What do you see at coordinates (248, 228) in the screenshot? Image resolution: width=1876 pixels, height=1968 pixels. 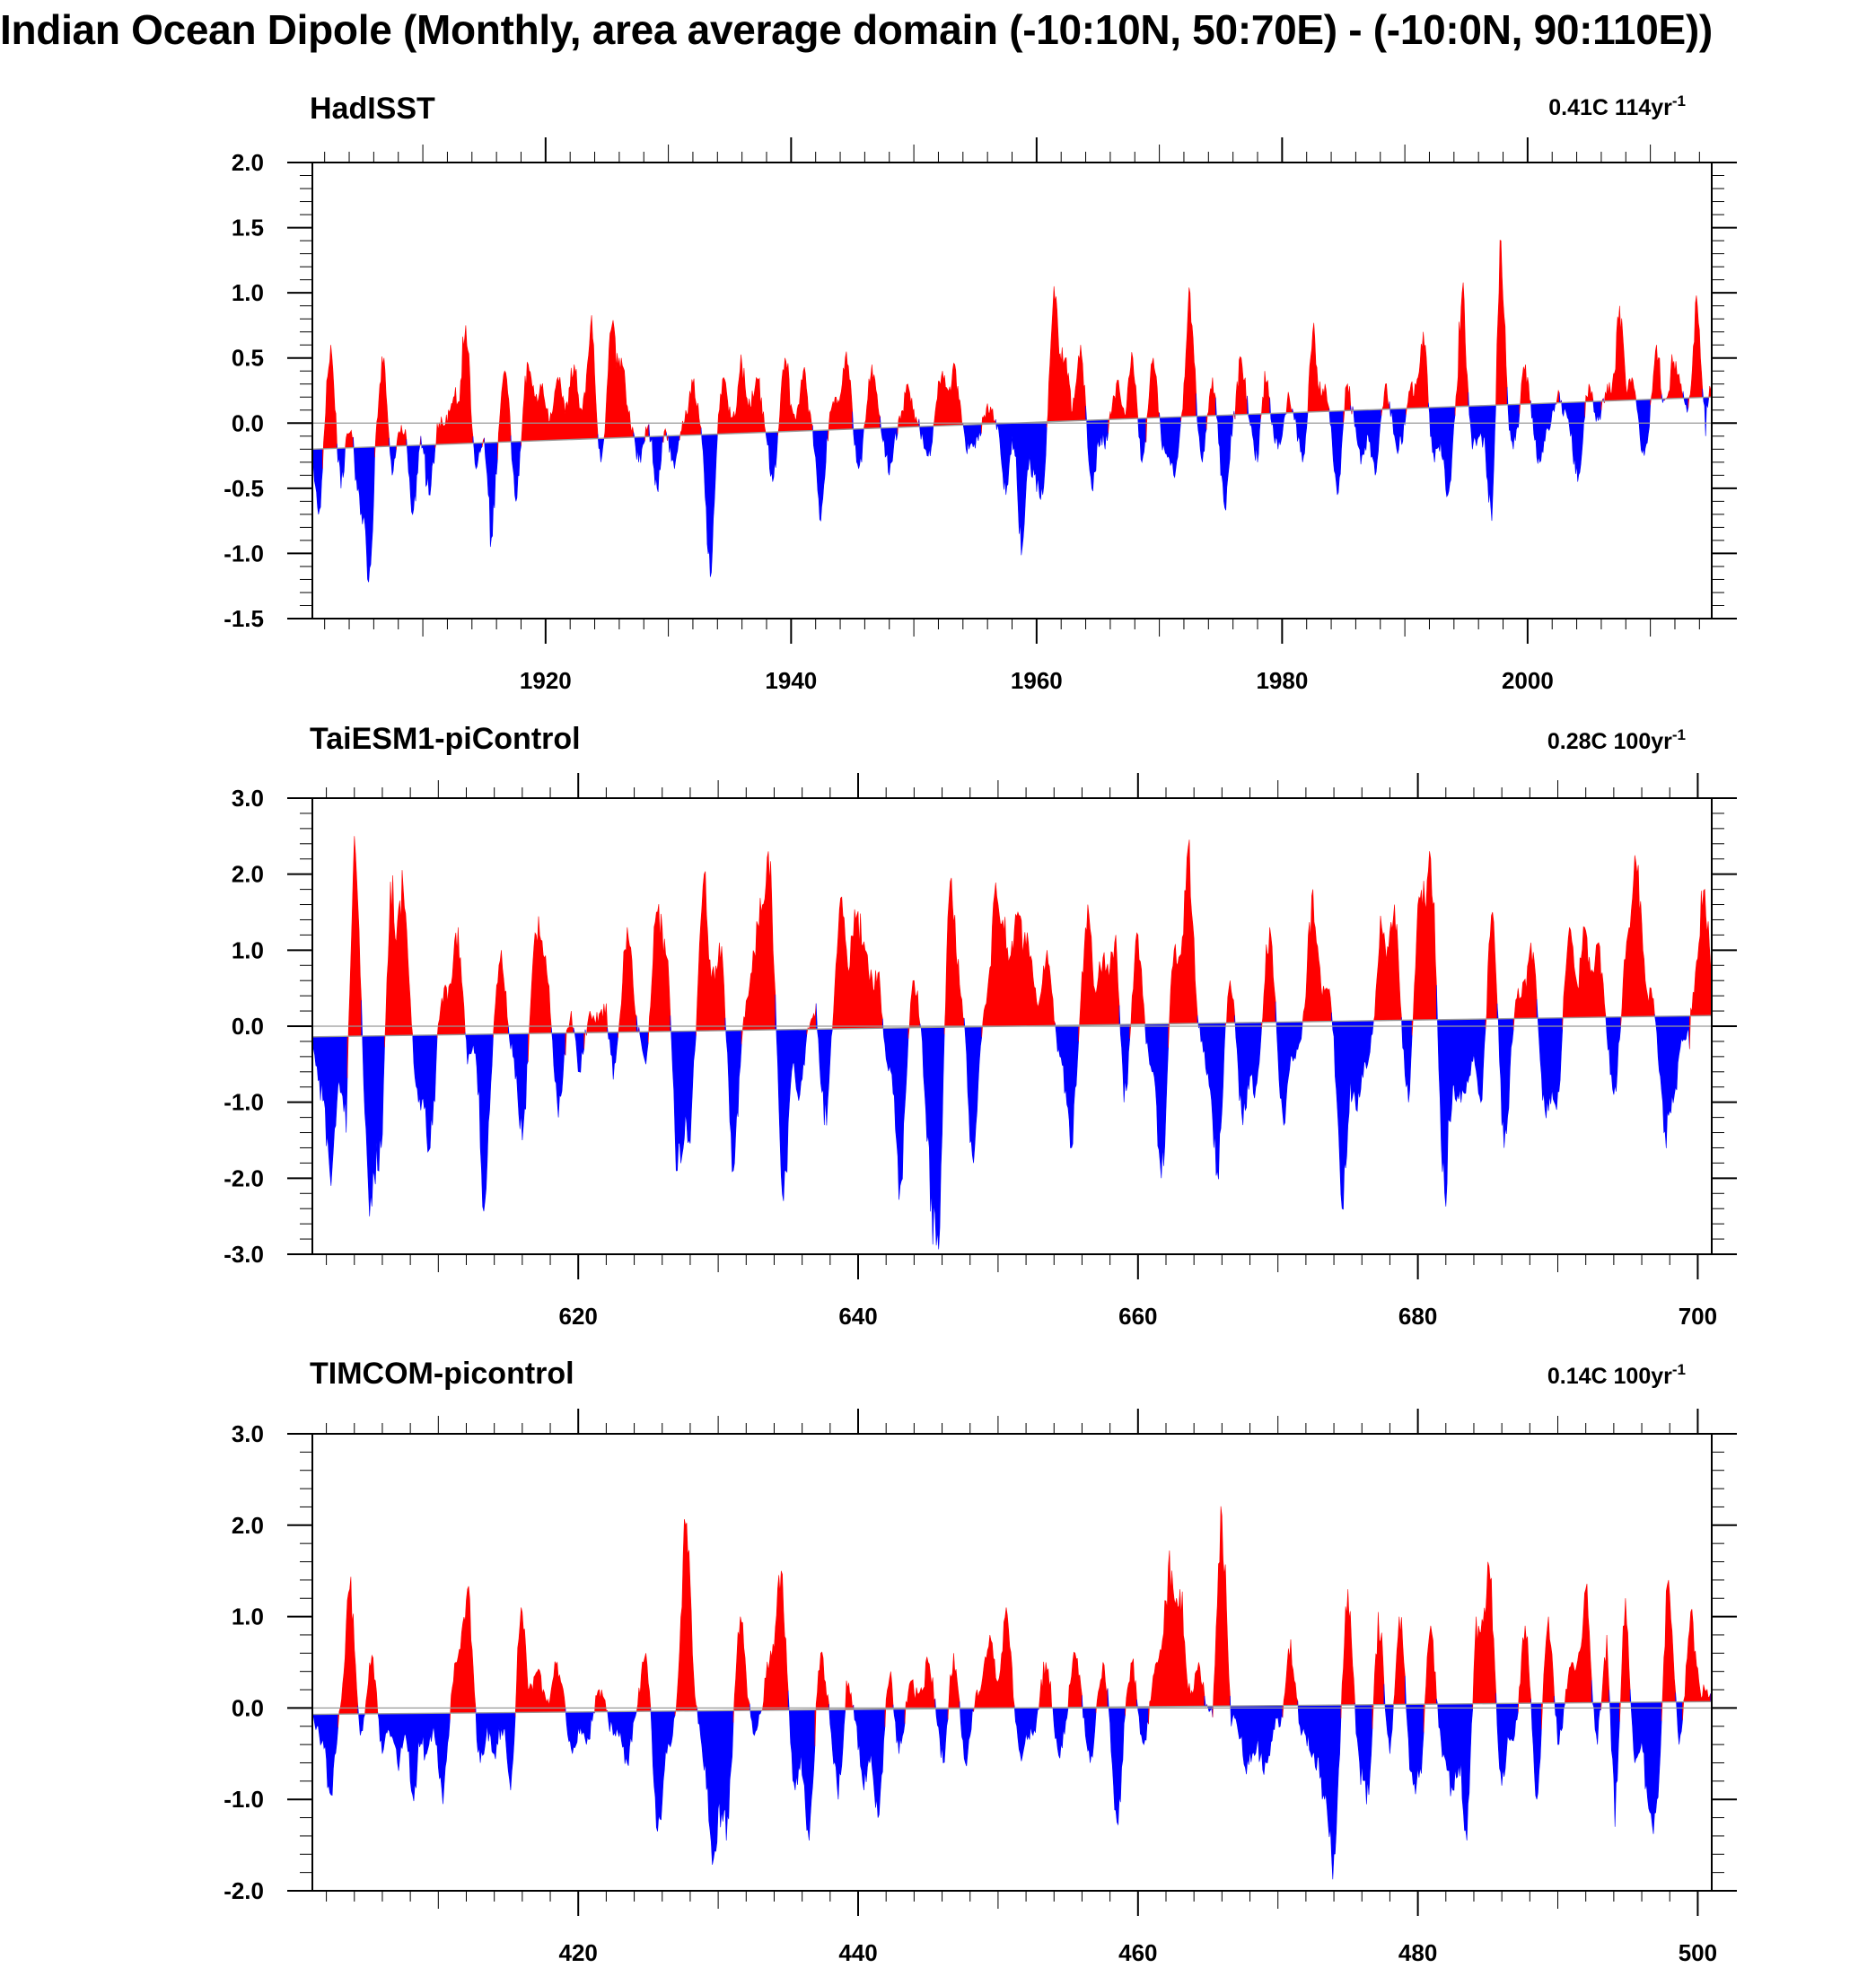 I see `y-tick-label: 1.5` at bounding box center [248, 228].